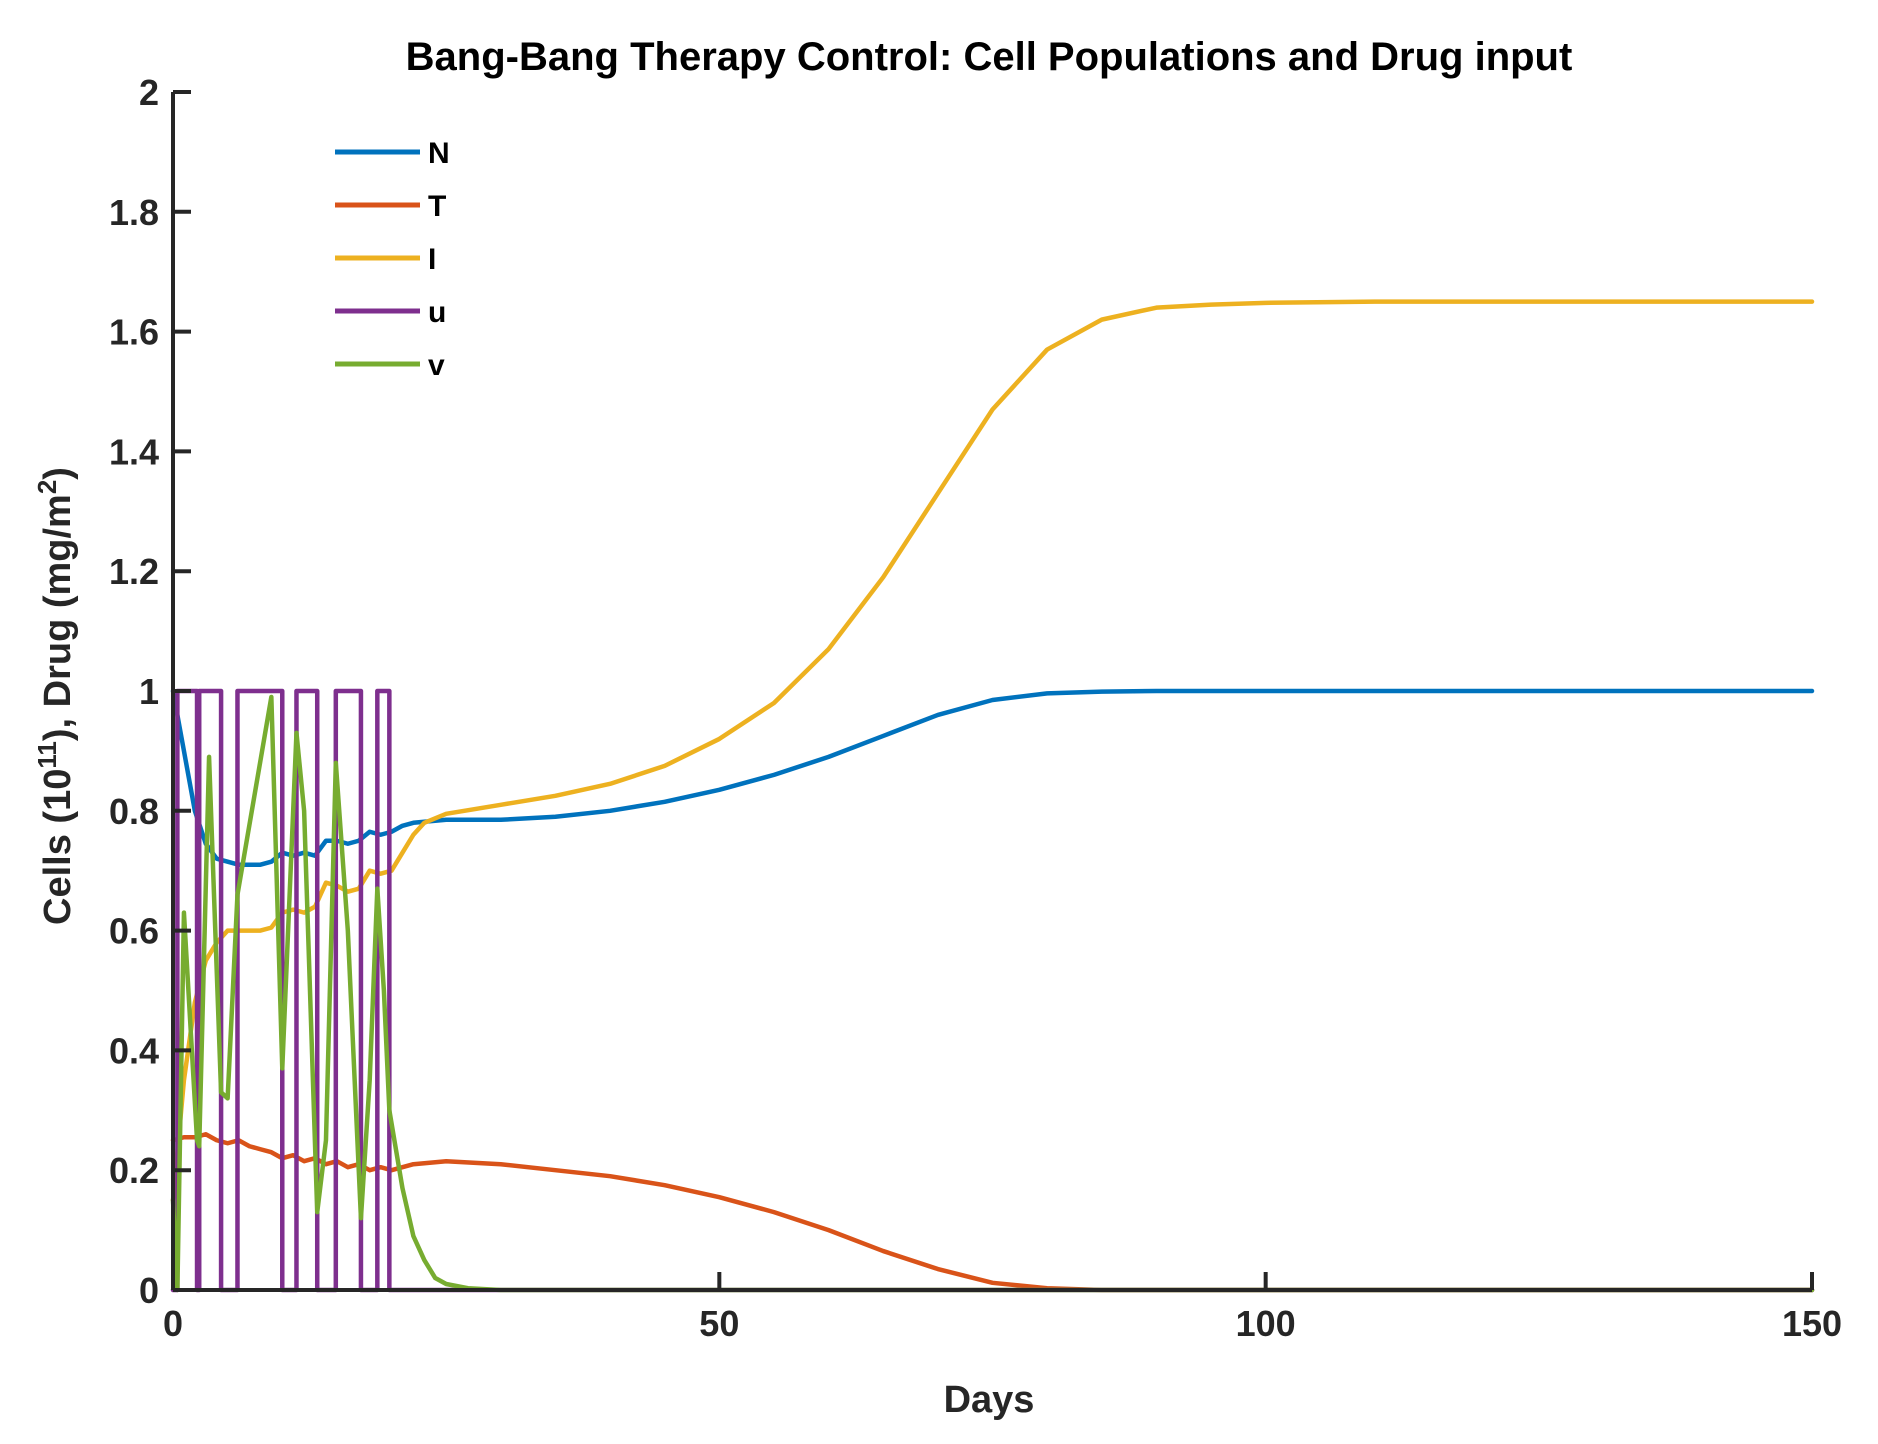 The height and width of the screenshot is (1444, 1878). Describe the element at coordinates (149, 691) in the screenshot. I see `y-tick-label: 1` at that location.